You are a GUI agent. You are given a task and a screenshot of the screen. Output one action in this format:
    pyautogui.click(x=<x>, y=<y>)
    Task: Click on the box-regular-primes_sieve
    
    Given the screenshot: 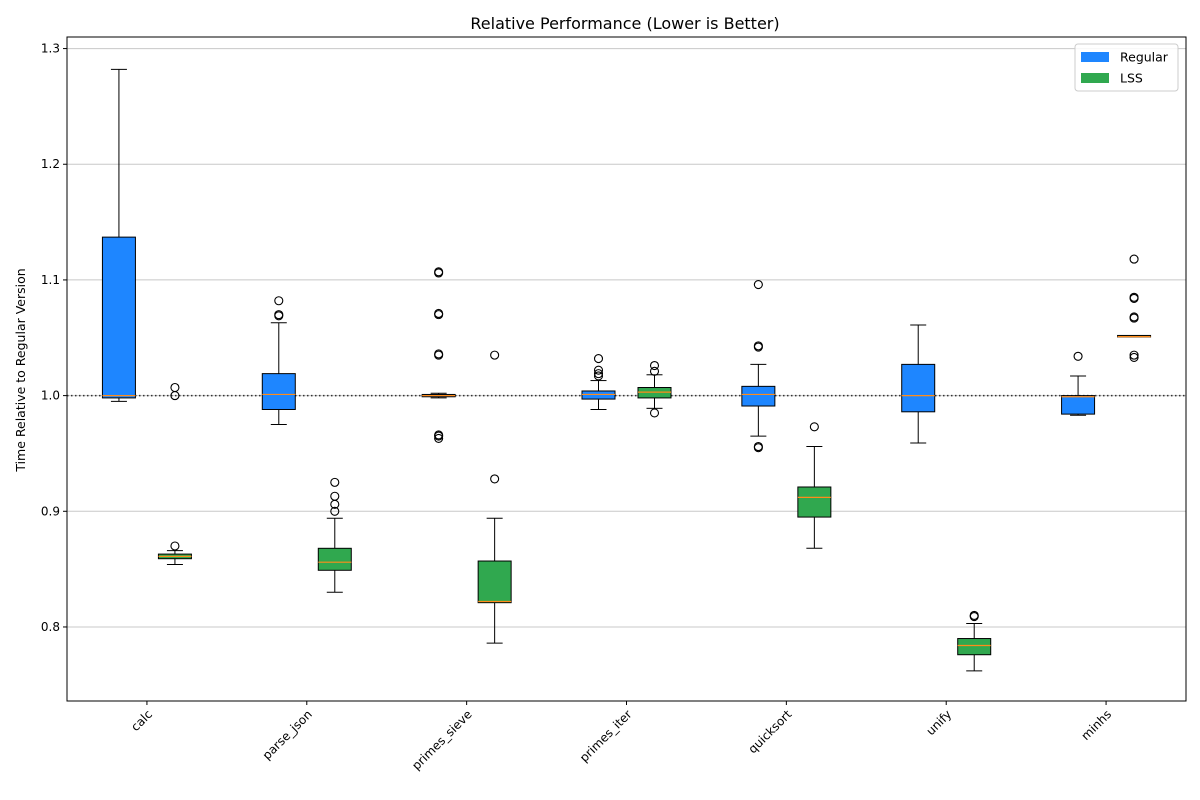 What is the action you would take?
    pyautogui.click(x=438, y=355)
    